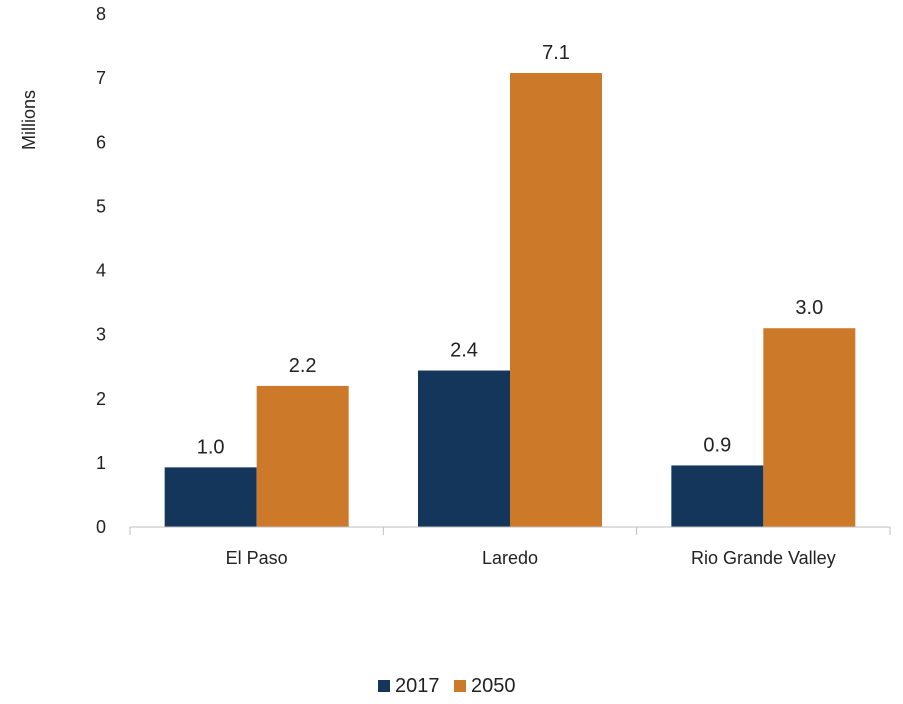  What do you see at coordinates (556, 53) in the screenshot?
I see `data-label: 7.1` at bounding box center [556, 53].